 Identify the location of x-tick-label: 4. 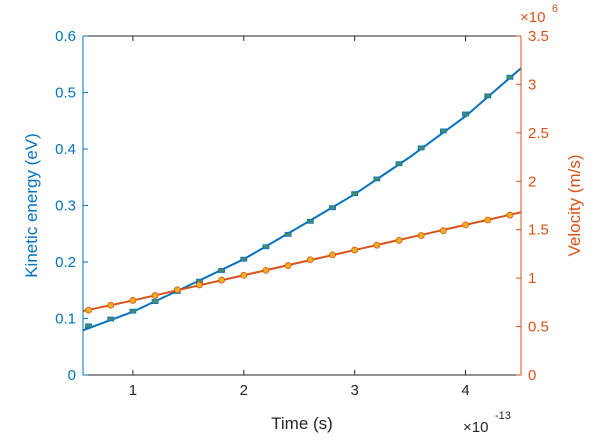
(465, 390).